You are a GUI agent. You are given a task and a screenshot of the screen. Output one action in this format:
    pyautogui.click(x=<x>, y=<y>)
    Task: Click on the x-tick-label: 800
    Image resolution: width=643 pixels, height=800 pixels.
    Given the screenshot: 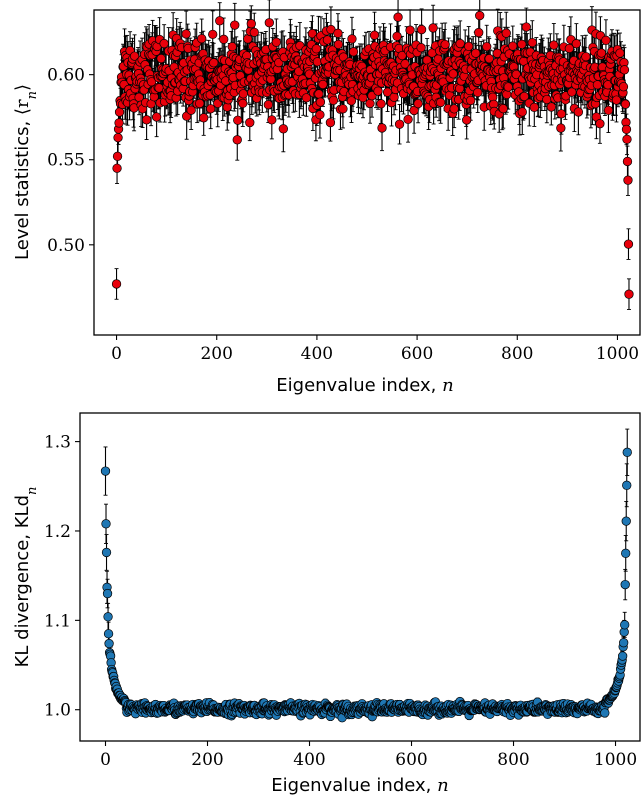 What is the action you would take?
    pyautogui.click(x=517, y=354)
    